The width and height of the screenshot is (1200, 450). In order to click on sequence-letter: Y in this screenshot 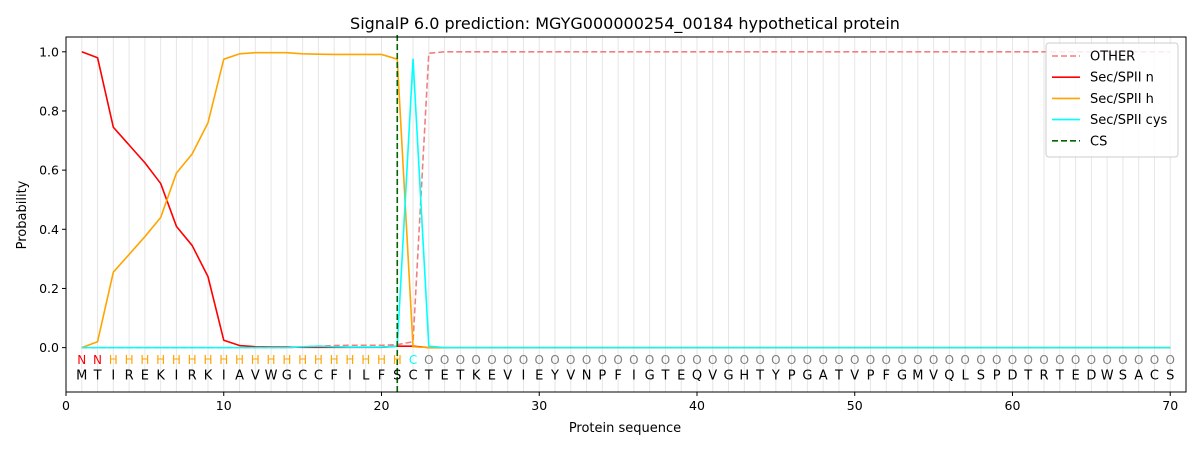, I will do `click(775, 376)`.